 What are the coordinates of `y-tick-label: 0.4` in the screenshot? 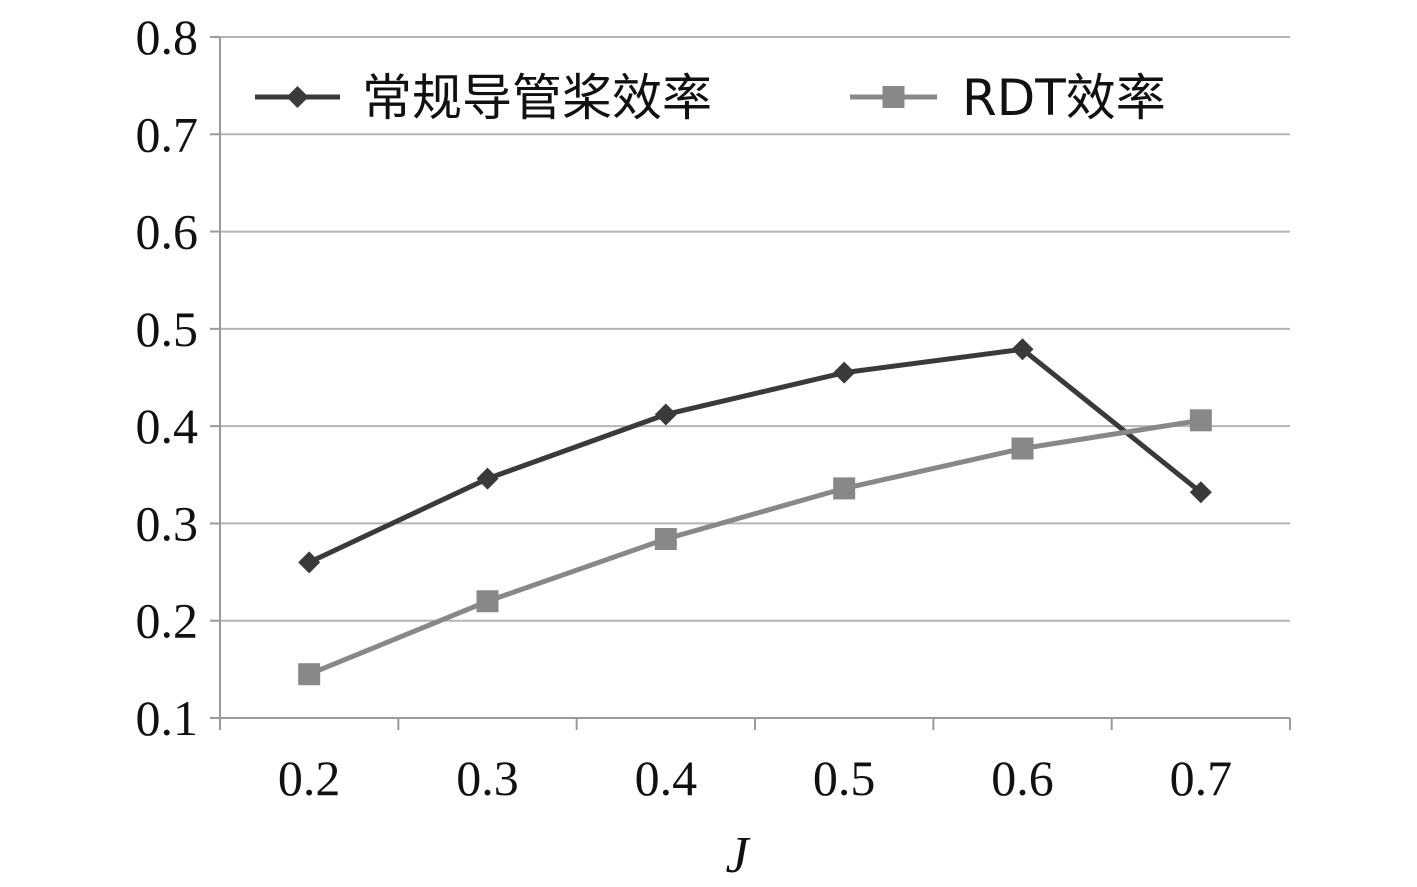 It's located at (167, 426).